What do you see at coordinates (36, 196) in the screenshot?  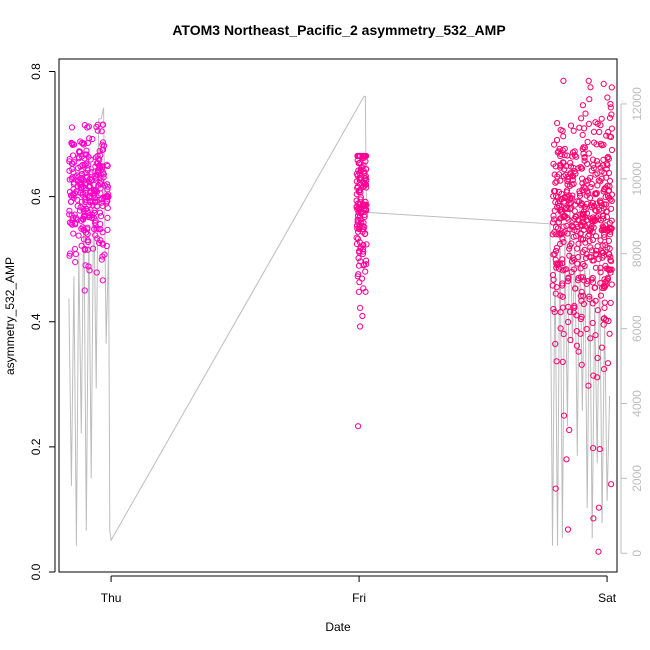 I see `y-tick-label: 0.6` at bounding box center [36, 196].